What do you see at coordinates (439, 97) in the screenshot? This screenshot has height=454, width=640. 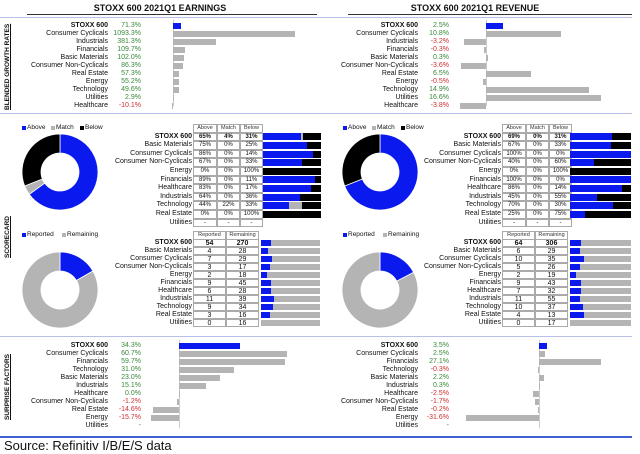 I see `row-value: 16.6%` at bounding box center [439, 97].